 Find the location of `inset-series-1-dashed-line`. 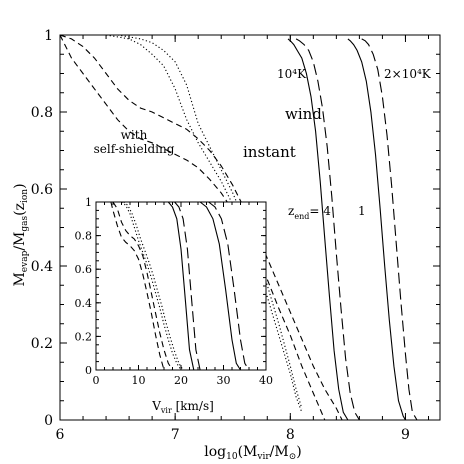

inset-series-1-dashed-line is located at coordinates (142, 286).